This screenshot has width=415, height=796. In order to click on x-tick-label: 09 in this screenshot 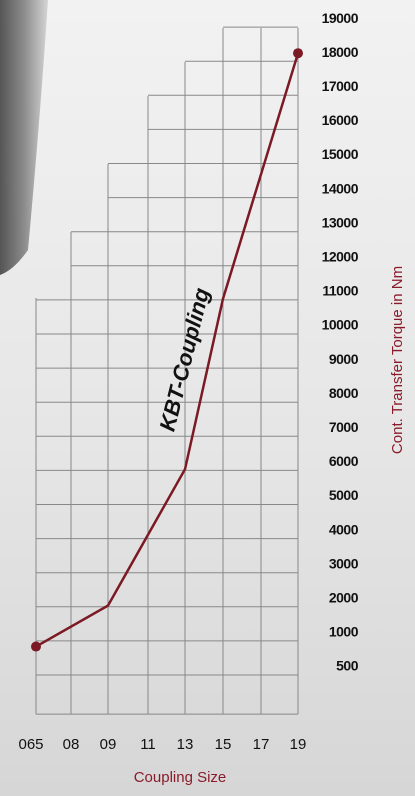, I will do `click(108, 744)`.